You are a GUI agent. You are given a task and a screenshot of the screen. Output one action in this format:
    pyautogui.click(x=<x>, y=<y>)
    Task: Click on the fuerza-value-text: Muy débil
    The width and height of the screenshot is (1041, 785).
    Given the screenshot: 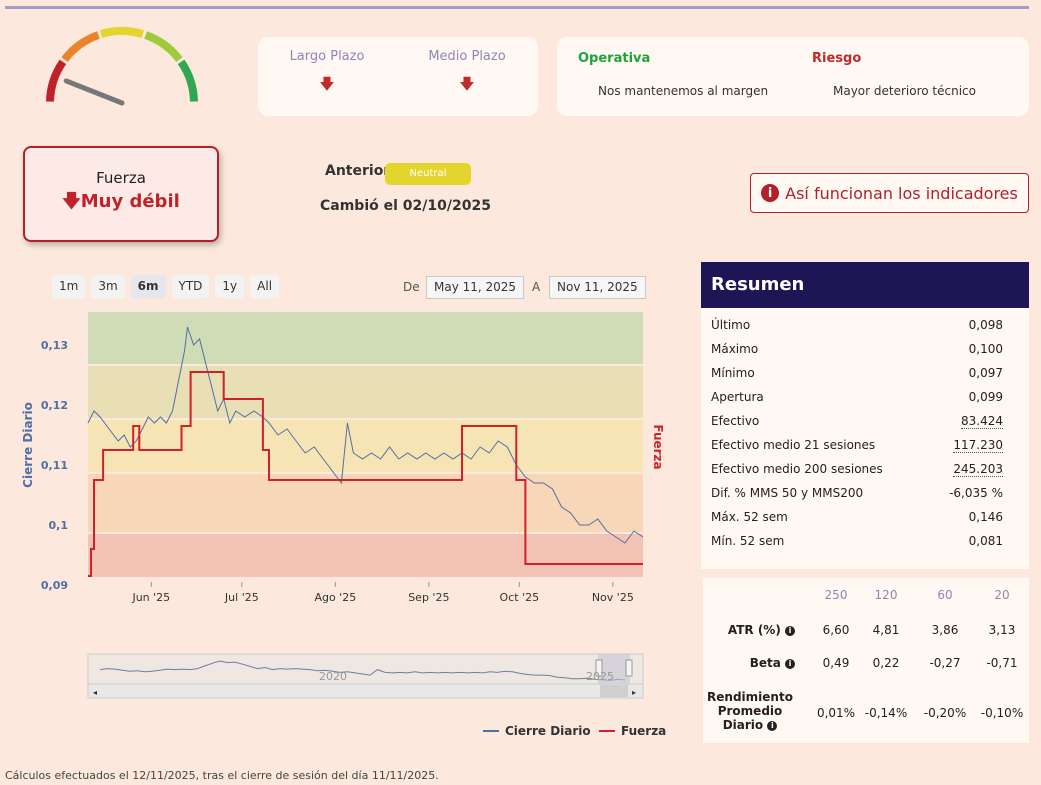 What is the action you would take?
    pyautogui.click(x=130, y=201)
    